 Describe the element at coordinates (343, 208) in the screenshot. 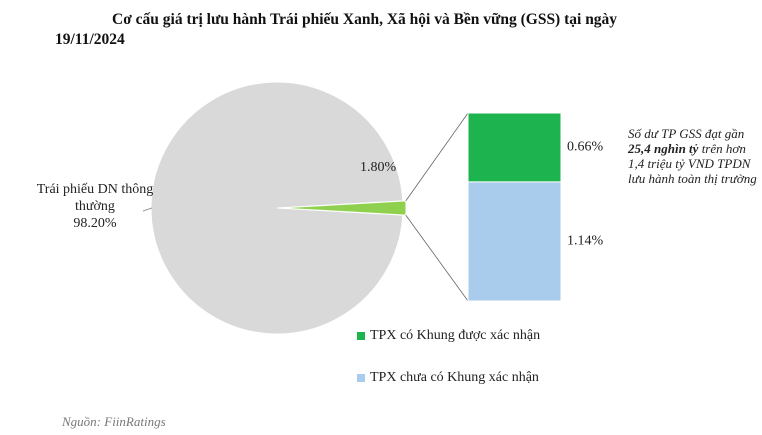

I see `pie-slice` at that location.